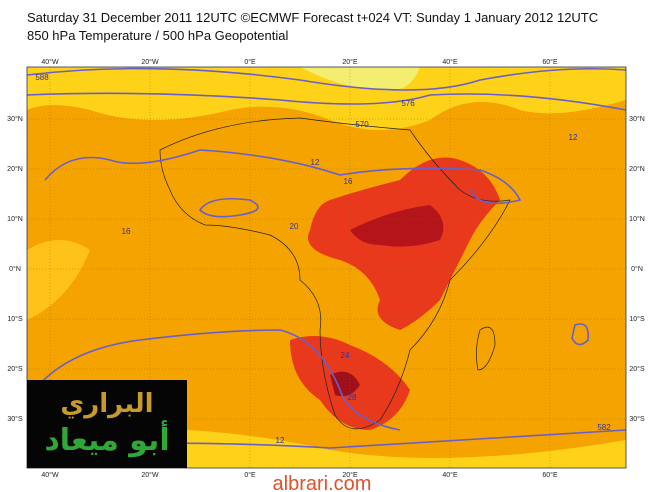  Describe the element at coordinates (345, 355) in the screenshot. I see `contour-label: 24` at that location.